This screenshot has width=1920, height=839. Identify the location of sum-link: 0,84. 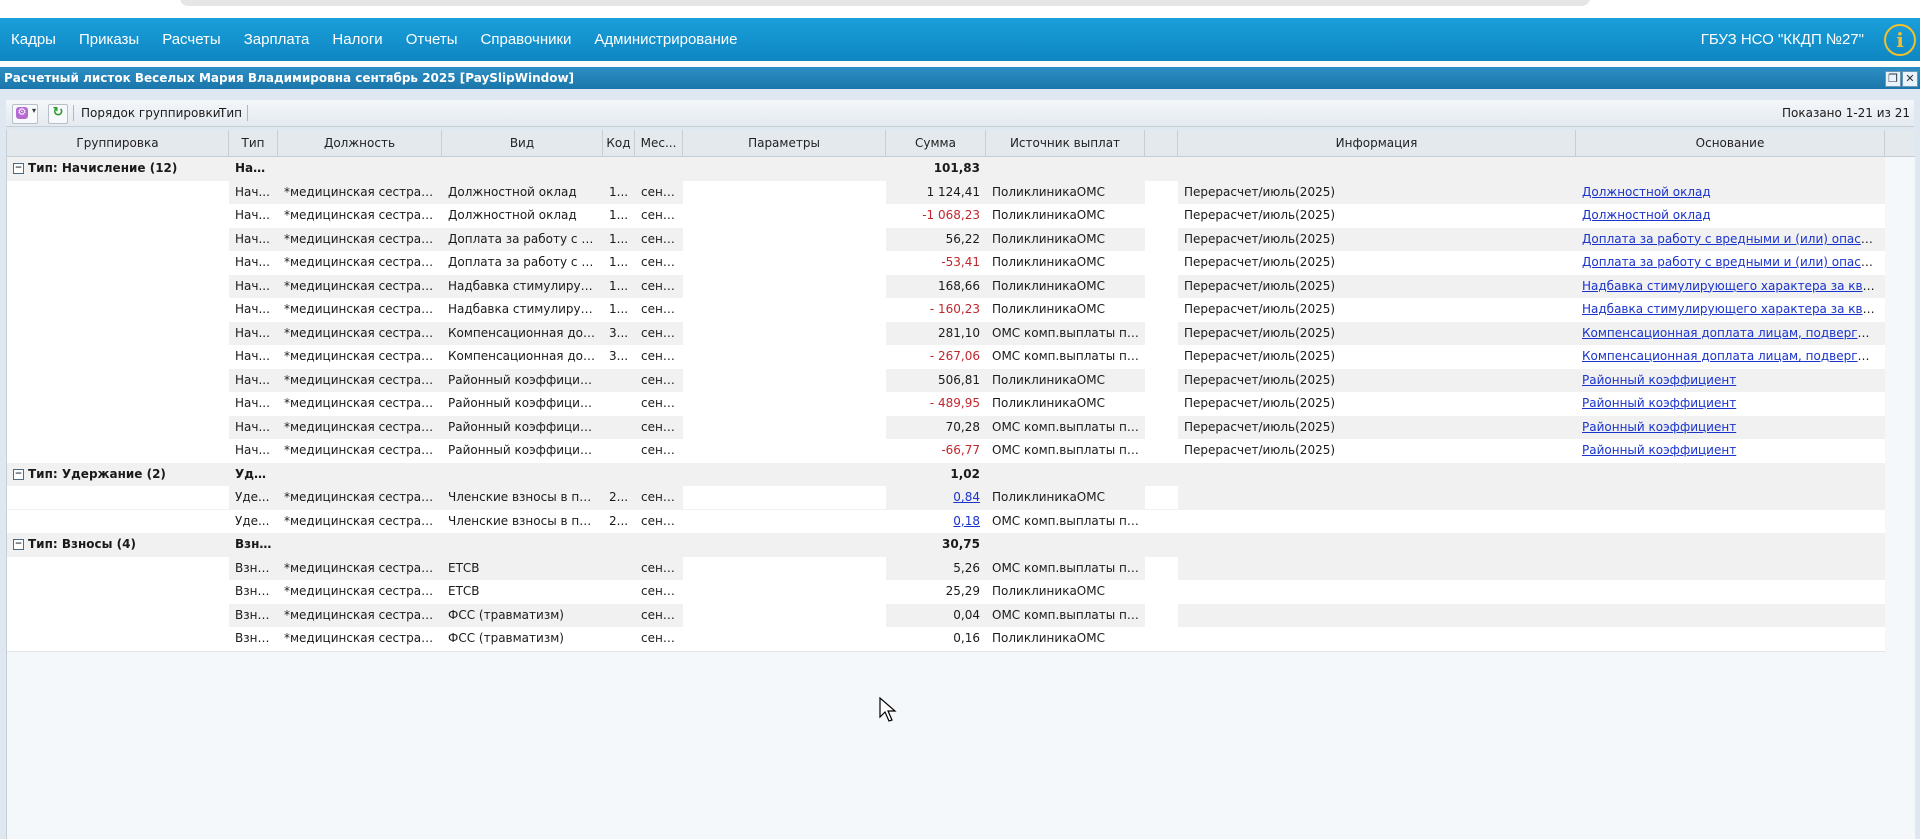
(966, 497).